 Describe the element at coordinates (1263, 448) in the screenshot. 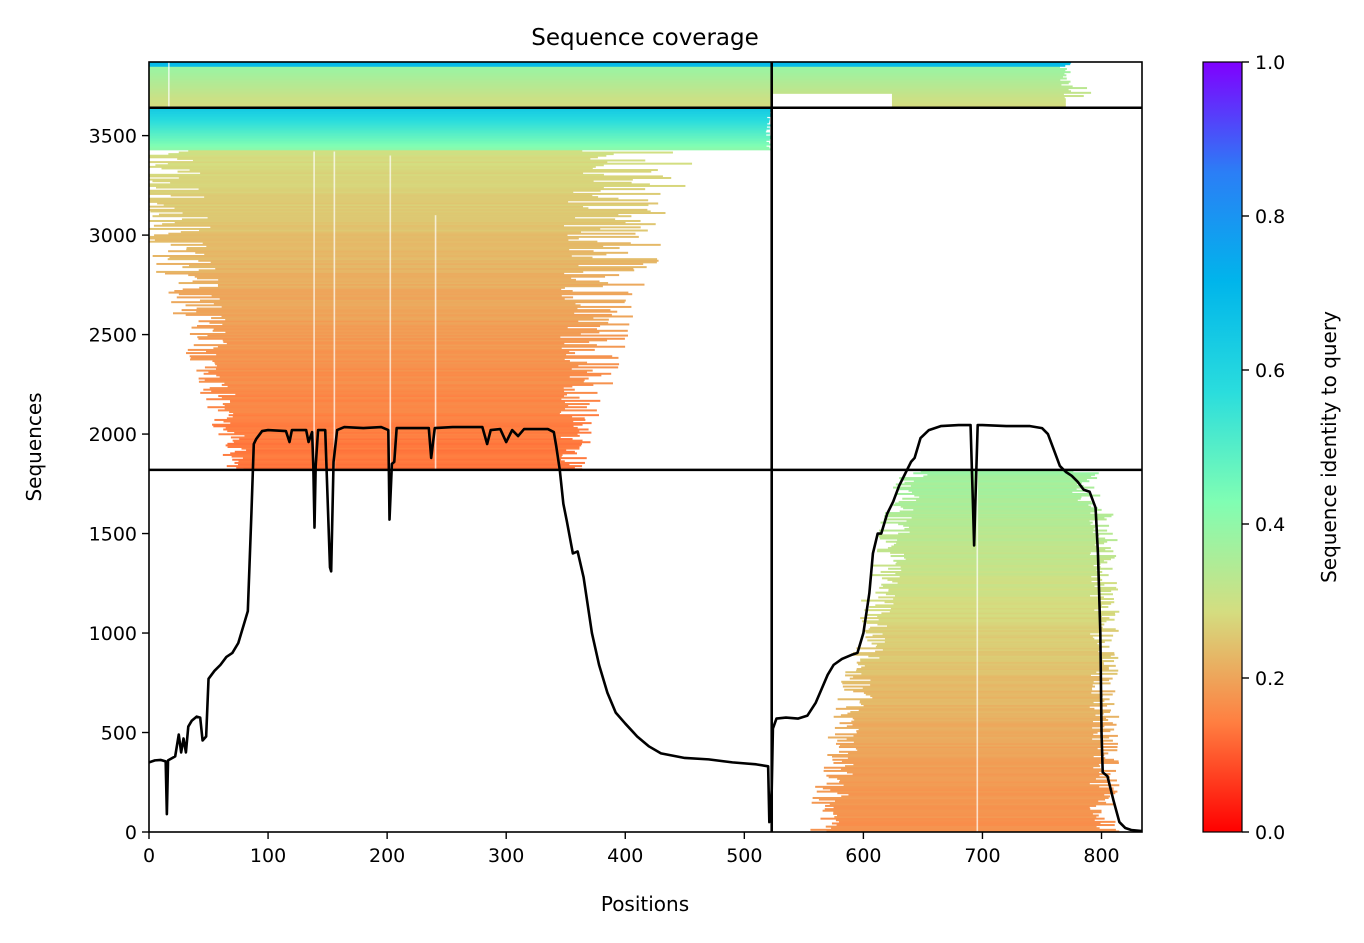

I see `colorbar-axis: 0.0 0.2 0.4 0.6 0.8 1.0` at that location.